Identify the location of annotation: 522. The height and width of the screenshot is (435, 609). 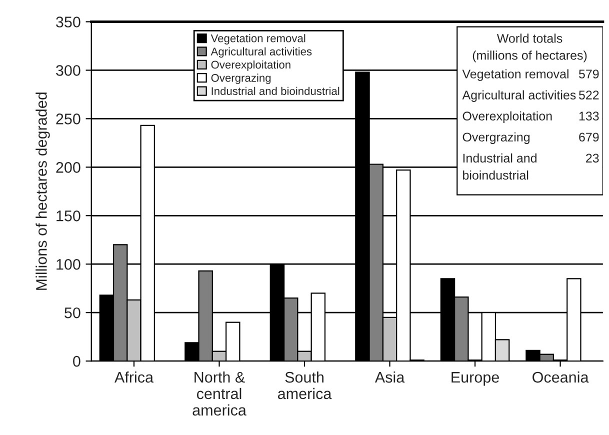
(588, 95).